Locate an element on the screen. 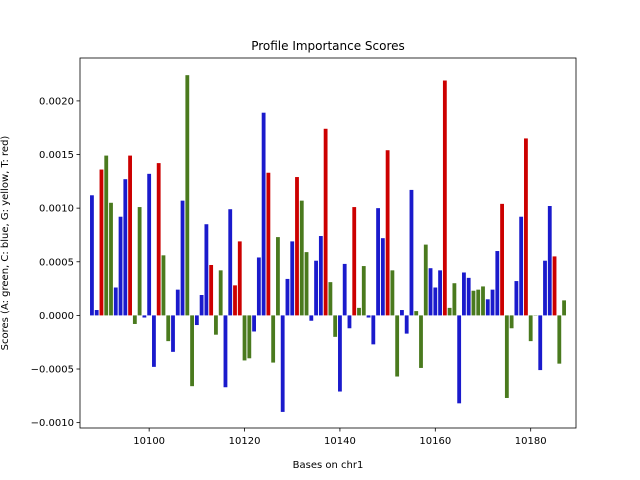  x-axis: 10100 10120 10140 10160 10180 is located at coordinates (340, 437).